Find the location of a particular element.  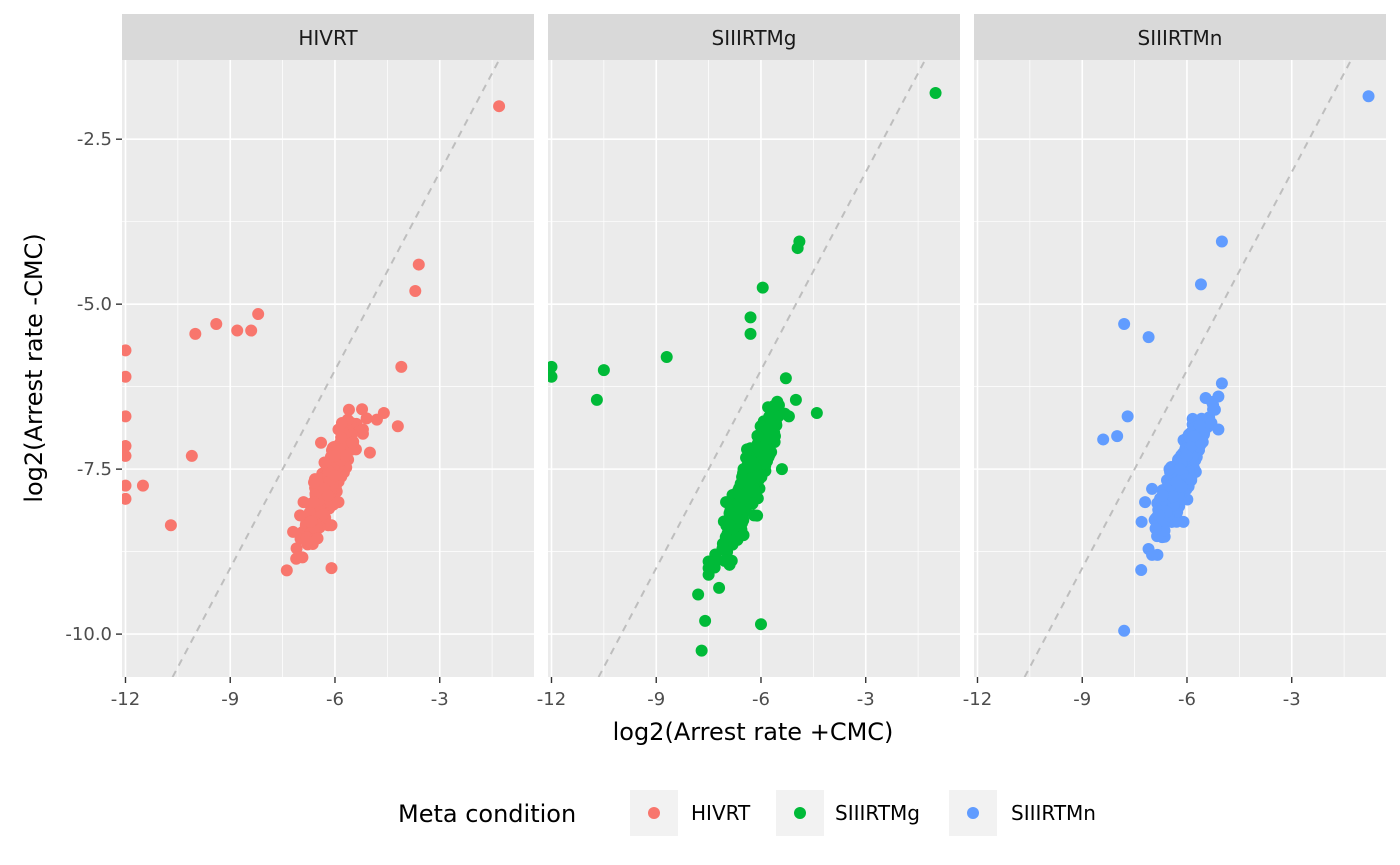

y-tick-label: -7.5 is located at coordinates (94, 469).